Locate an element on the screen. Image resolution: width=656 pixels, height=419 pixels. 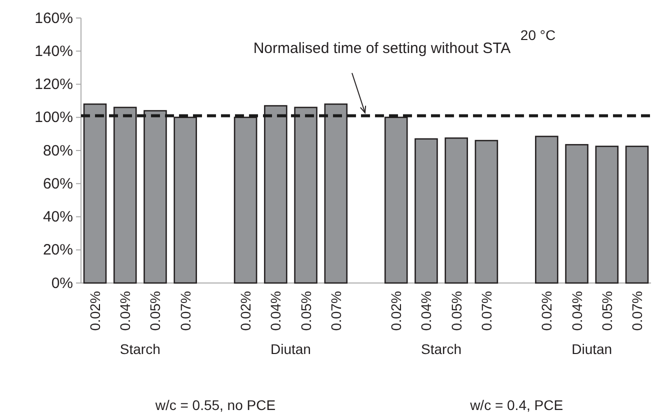
text: w/c = 0.4, PCE is located at coordinates (516, 405).